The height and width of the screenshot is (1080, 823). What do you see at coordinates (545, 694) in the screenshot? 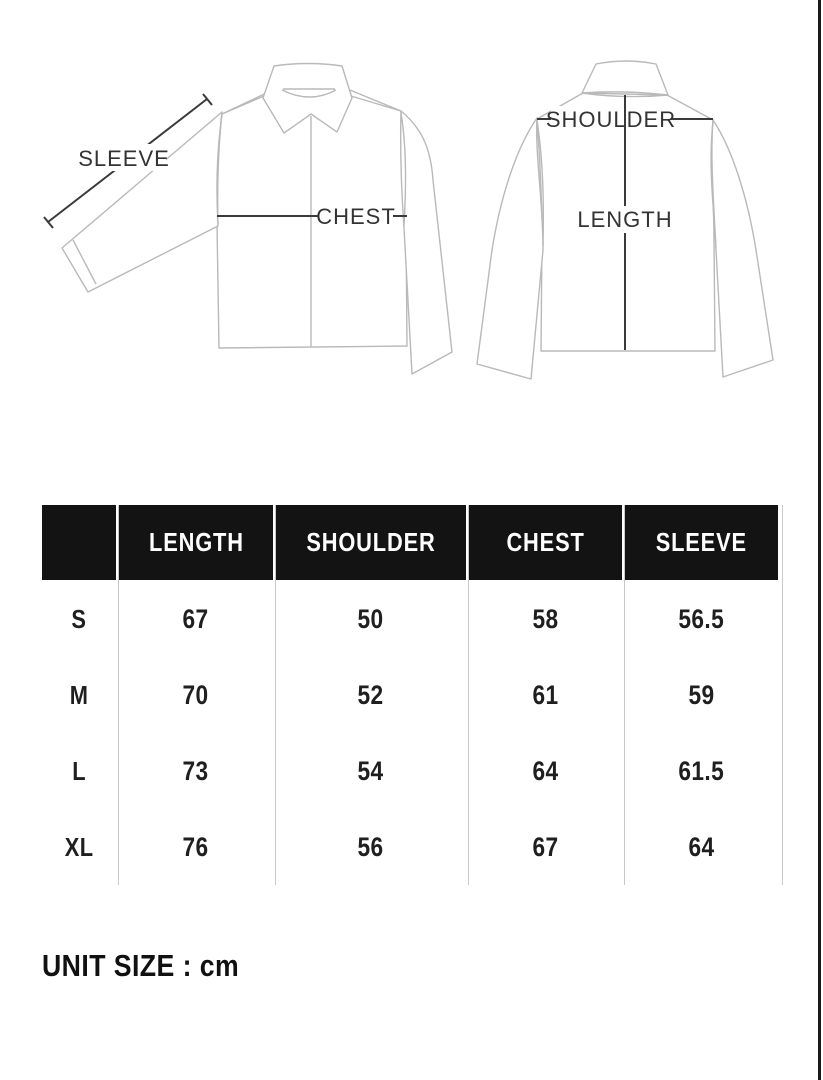
I see `value-cell: 61` at bounding box center [545, 694].